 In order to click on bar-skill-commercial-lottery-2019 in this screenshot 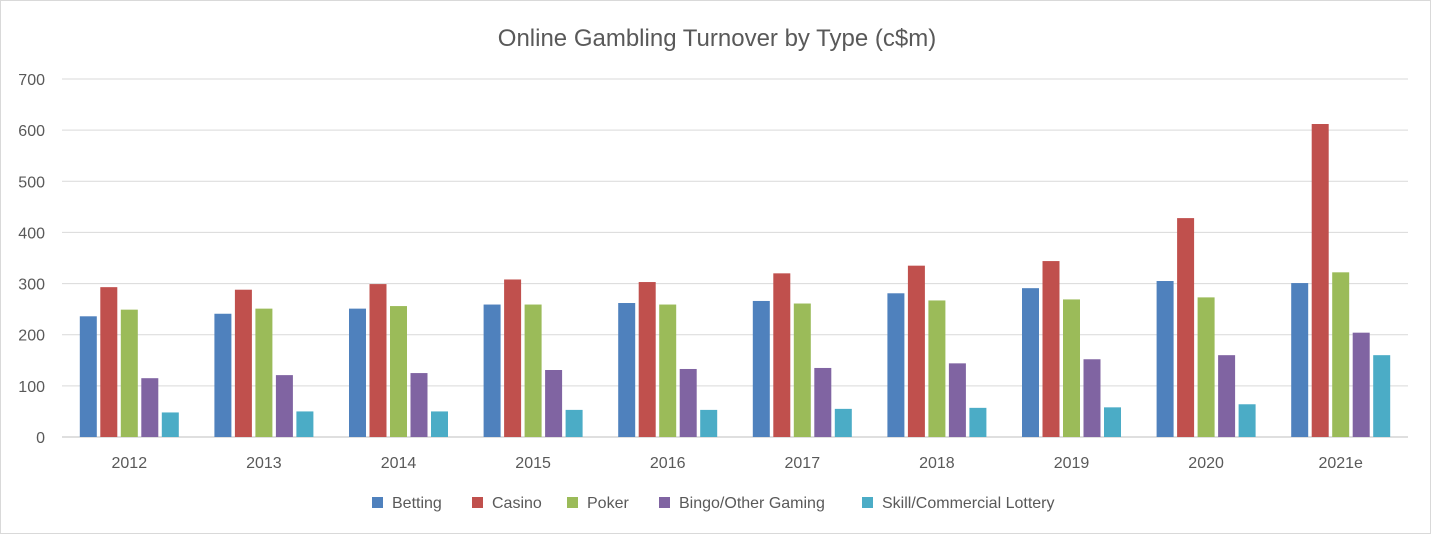, I will do `click(1112, 422)`.